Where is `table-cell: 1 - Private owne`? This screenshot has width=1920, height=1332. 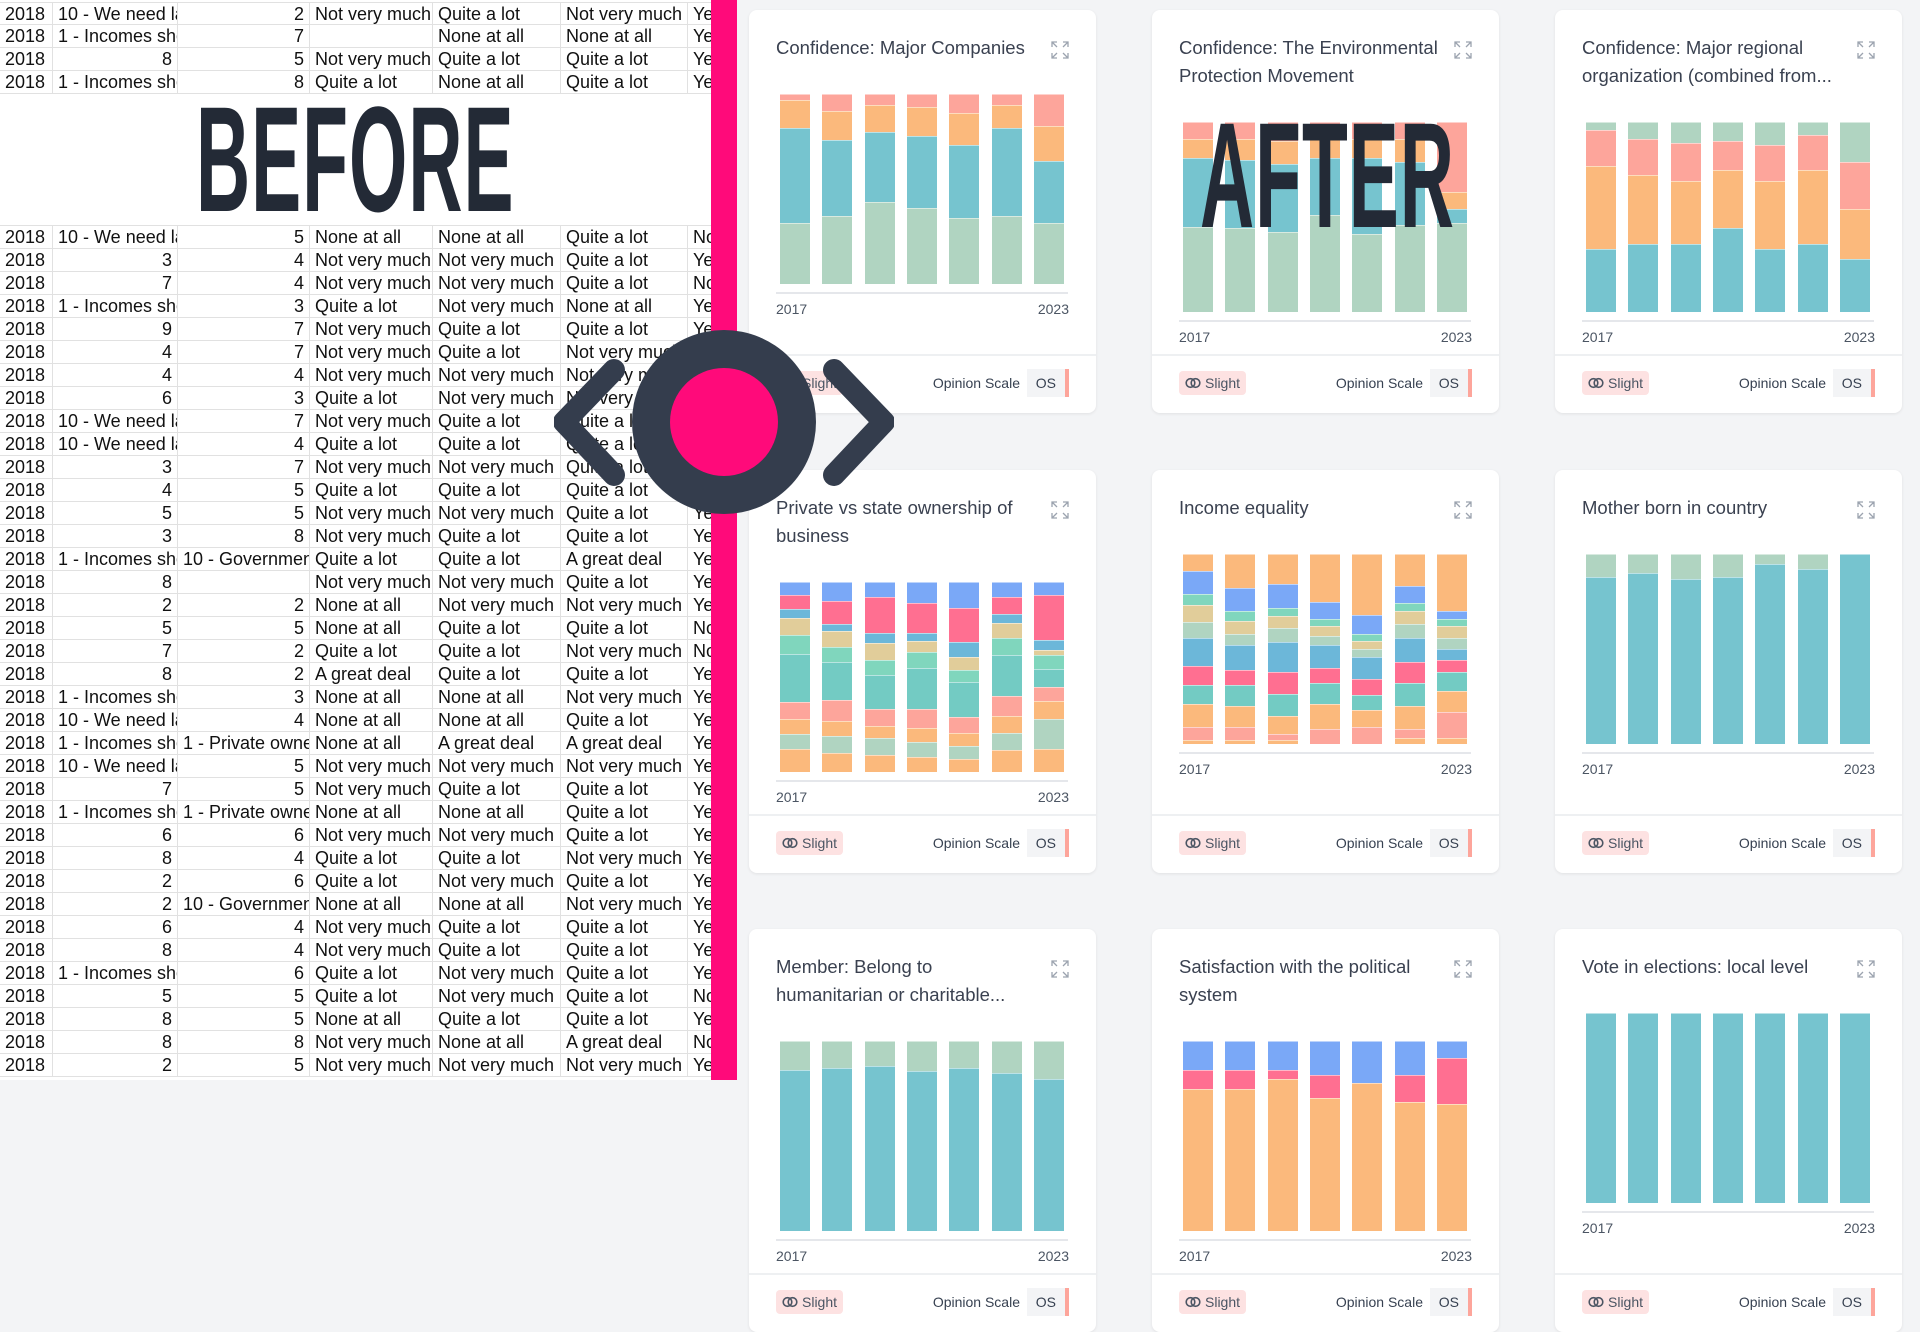 table-cell: 1 - Private owne is located at coordinates (244, 812).